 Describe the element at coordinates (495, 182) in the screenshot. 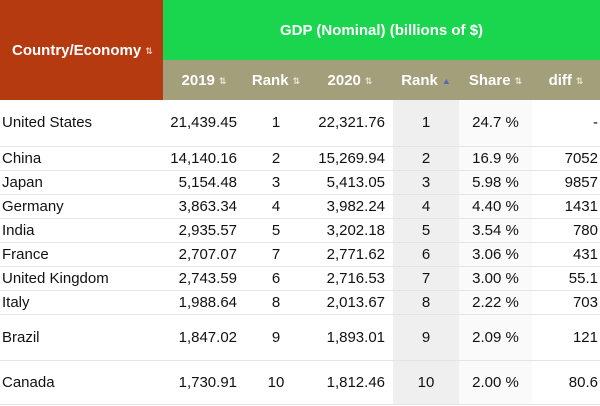

I see `share-cell: 5.98 %` at that location.